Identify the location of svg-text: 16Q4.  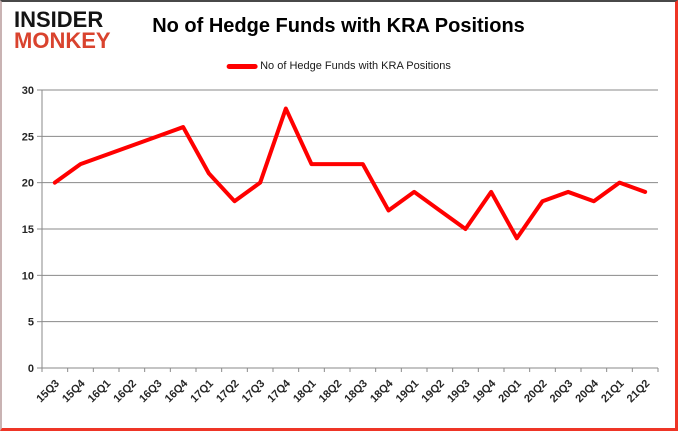
(177, 391).